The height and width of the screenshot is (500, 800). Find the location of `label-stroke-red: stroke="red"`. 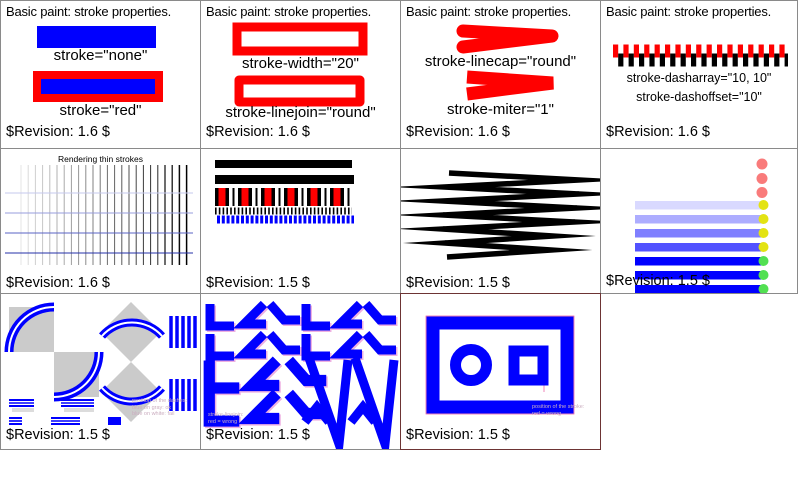

label-stroke-red: stroke="red" is located at coordinates (100, 110).